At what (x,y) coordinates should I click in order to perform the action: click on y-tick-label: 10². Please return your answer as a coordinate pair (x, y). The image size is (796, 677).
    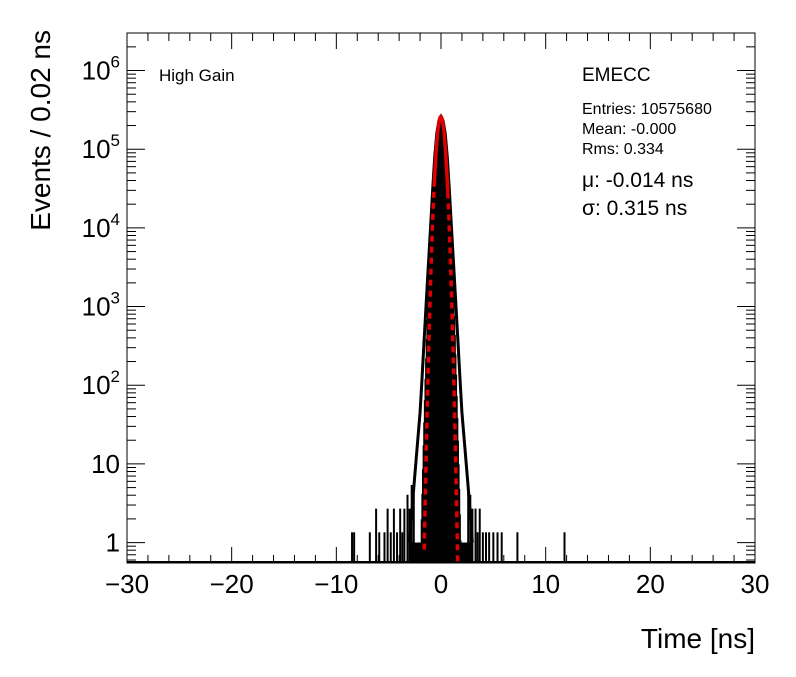
    Looking at the image, I should click on (101, 383).